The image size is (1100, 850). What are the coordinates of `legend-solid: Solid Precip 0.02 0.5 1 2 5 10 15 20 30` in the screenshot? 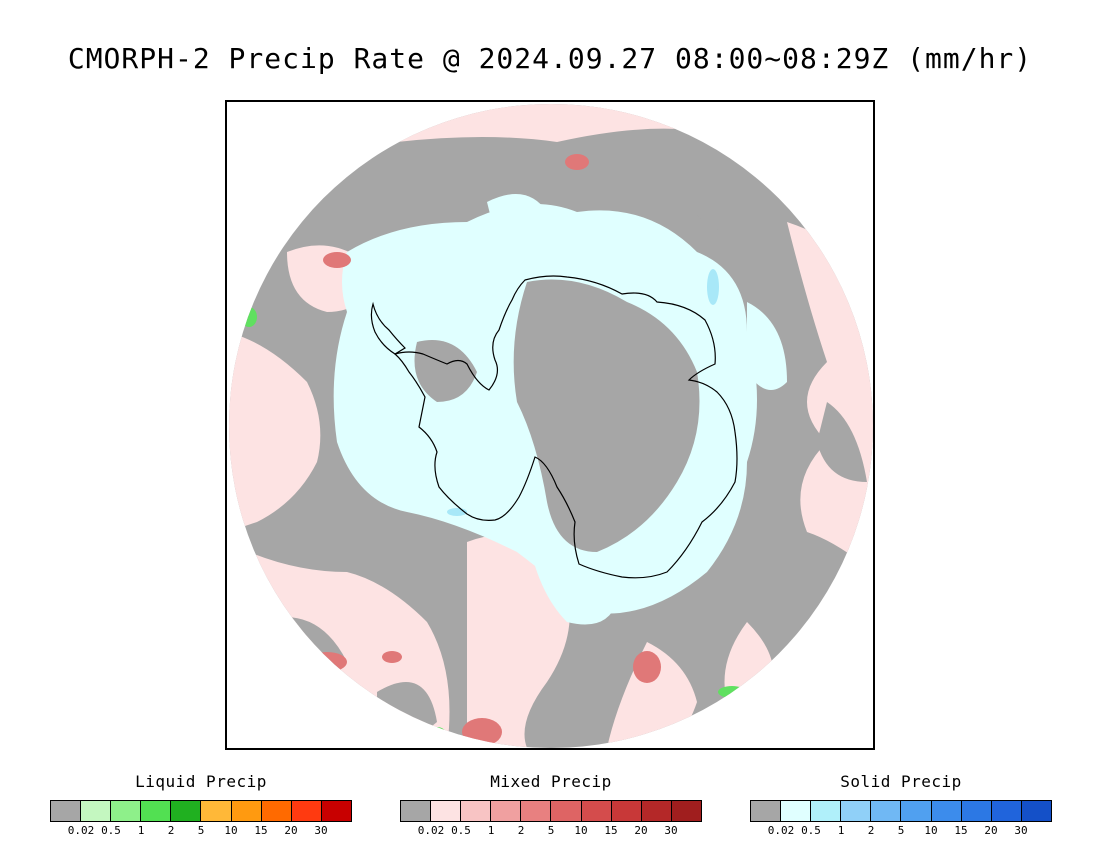 It's located at (901, 806).